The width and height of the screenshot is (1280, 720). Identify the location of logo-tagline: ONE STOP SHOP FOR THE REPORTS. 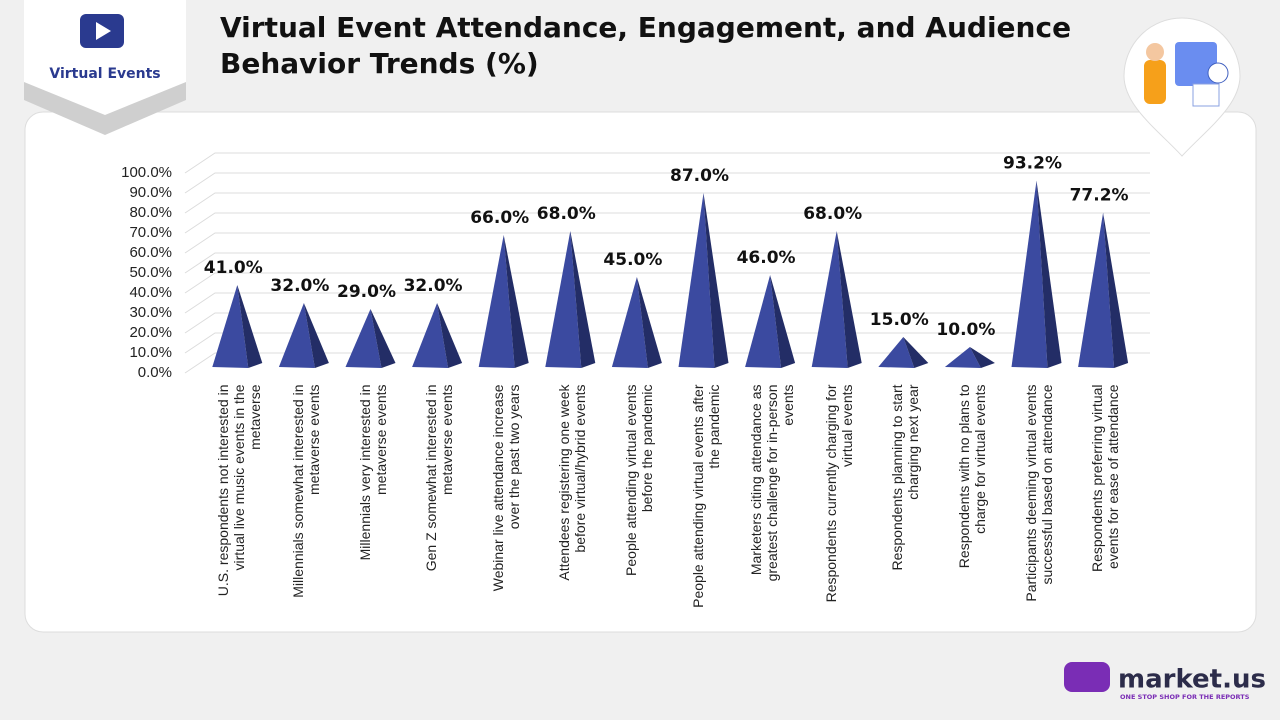
(1185, 697).